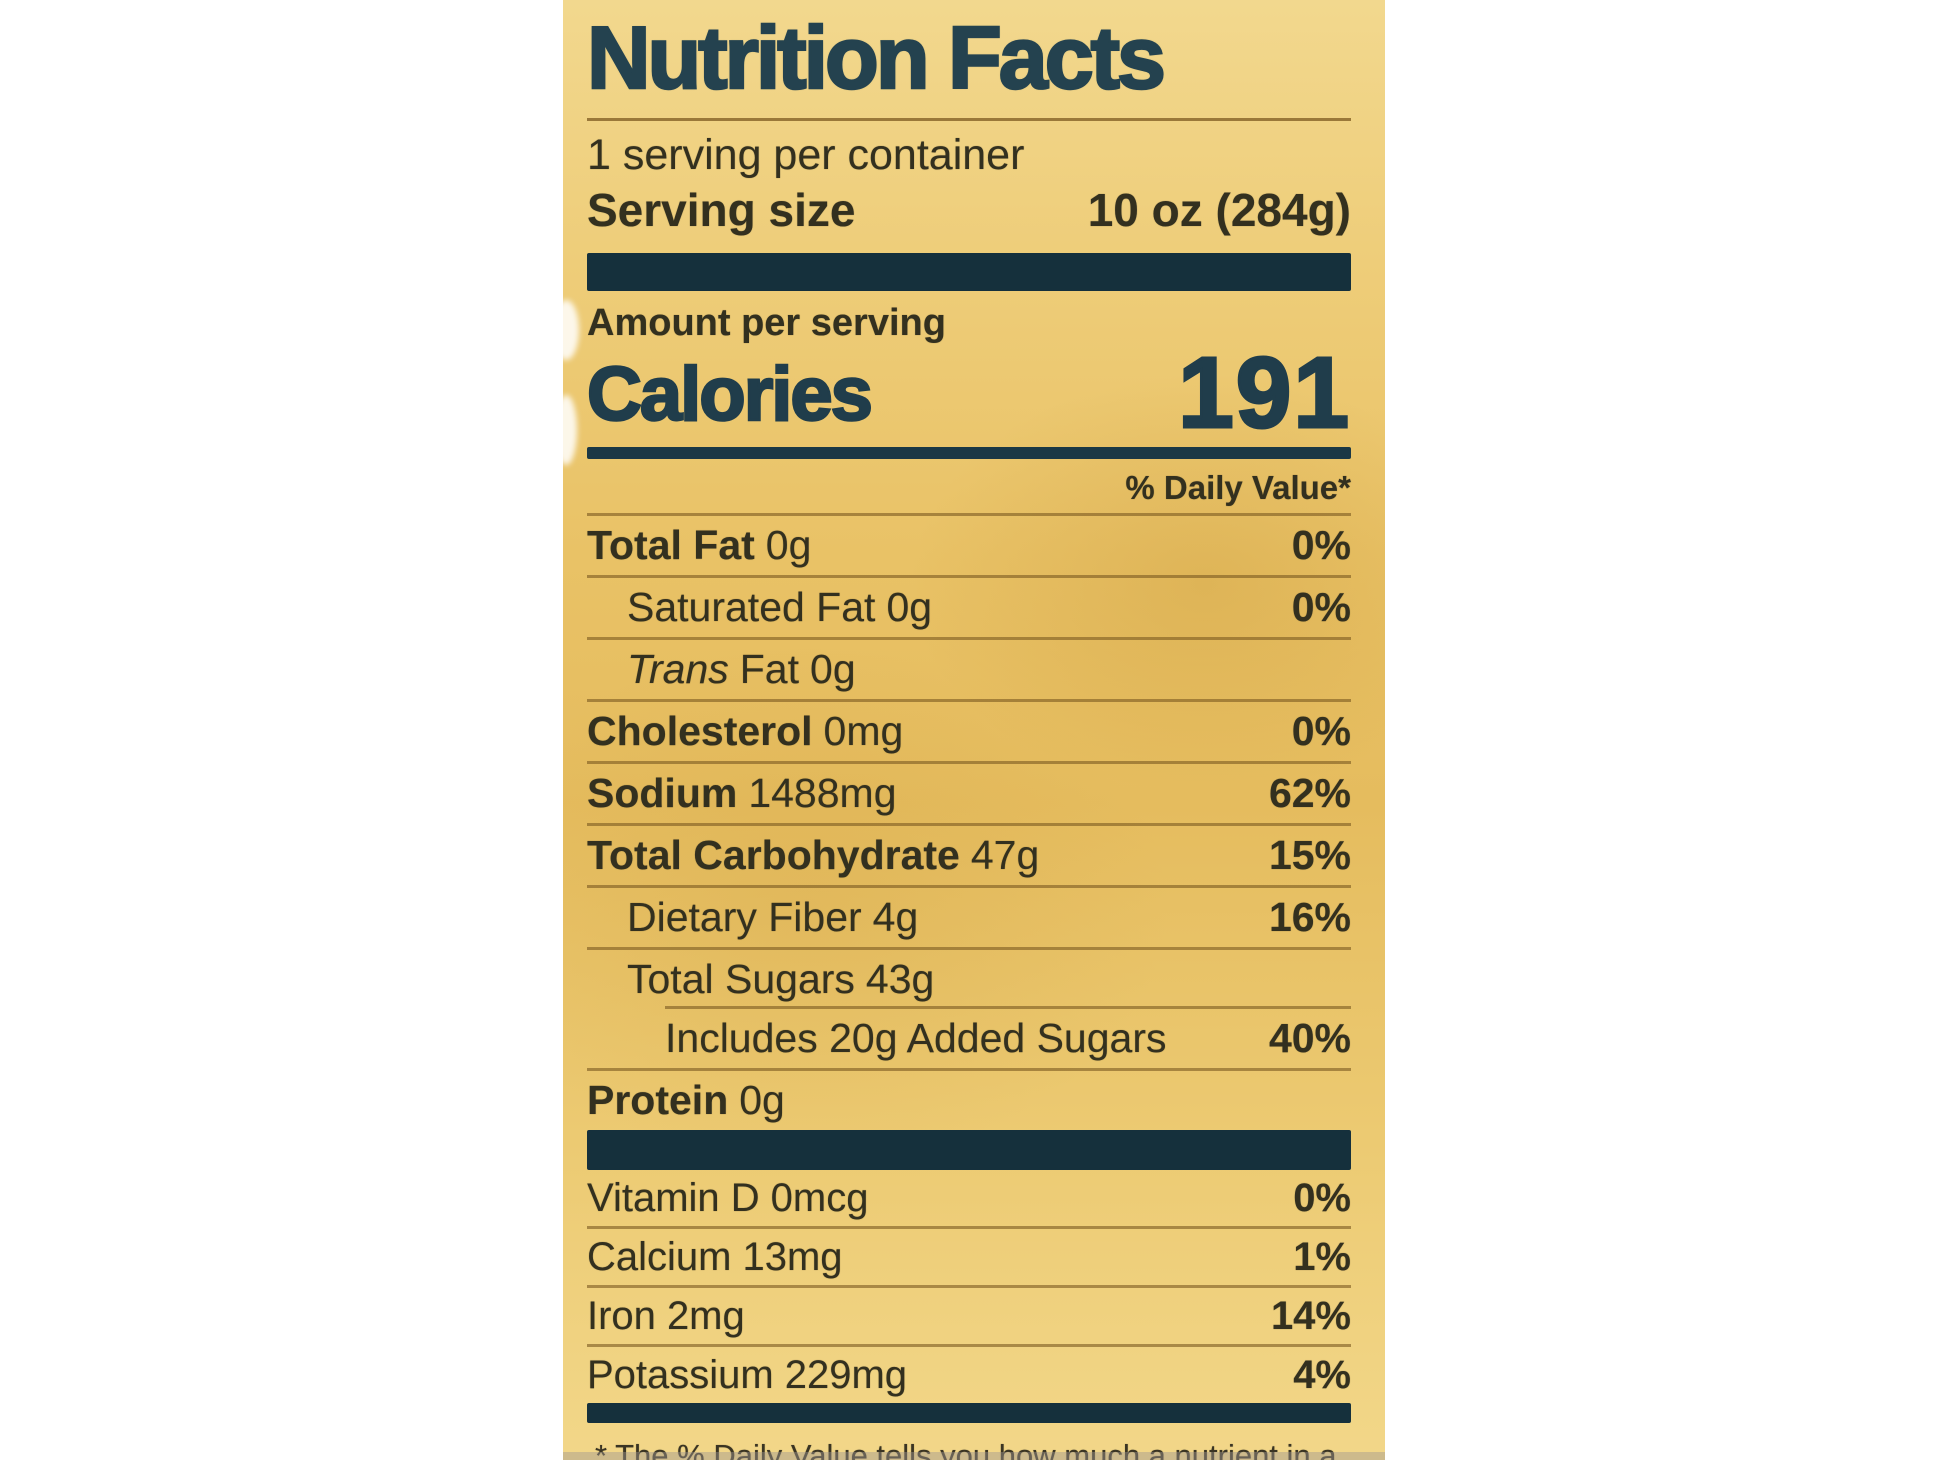 This screenshot has height=1460, width=1946. I want to click on micronutrient-row-iron: Iron 2mg 14%, so click(969, 1317).